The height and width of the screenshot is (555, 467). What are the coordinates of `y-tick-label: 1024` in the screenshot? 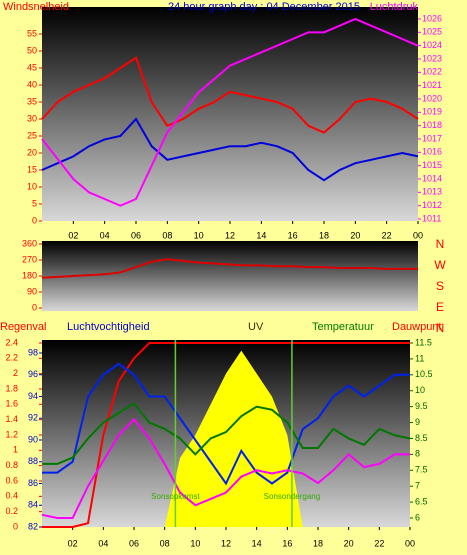 It's located at (432, 45).